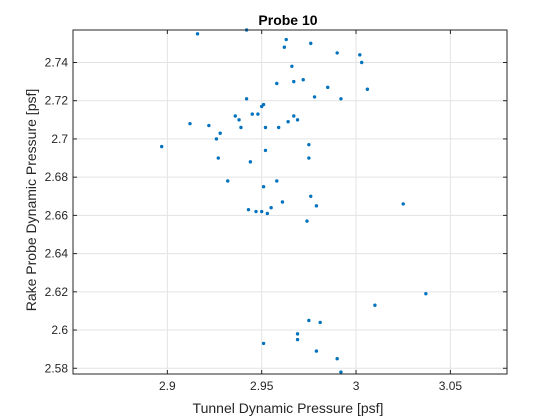 This screenshot has width=560, height=420. I want to click on y-tick-label: 2.74, so click(57, 62).